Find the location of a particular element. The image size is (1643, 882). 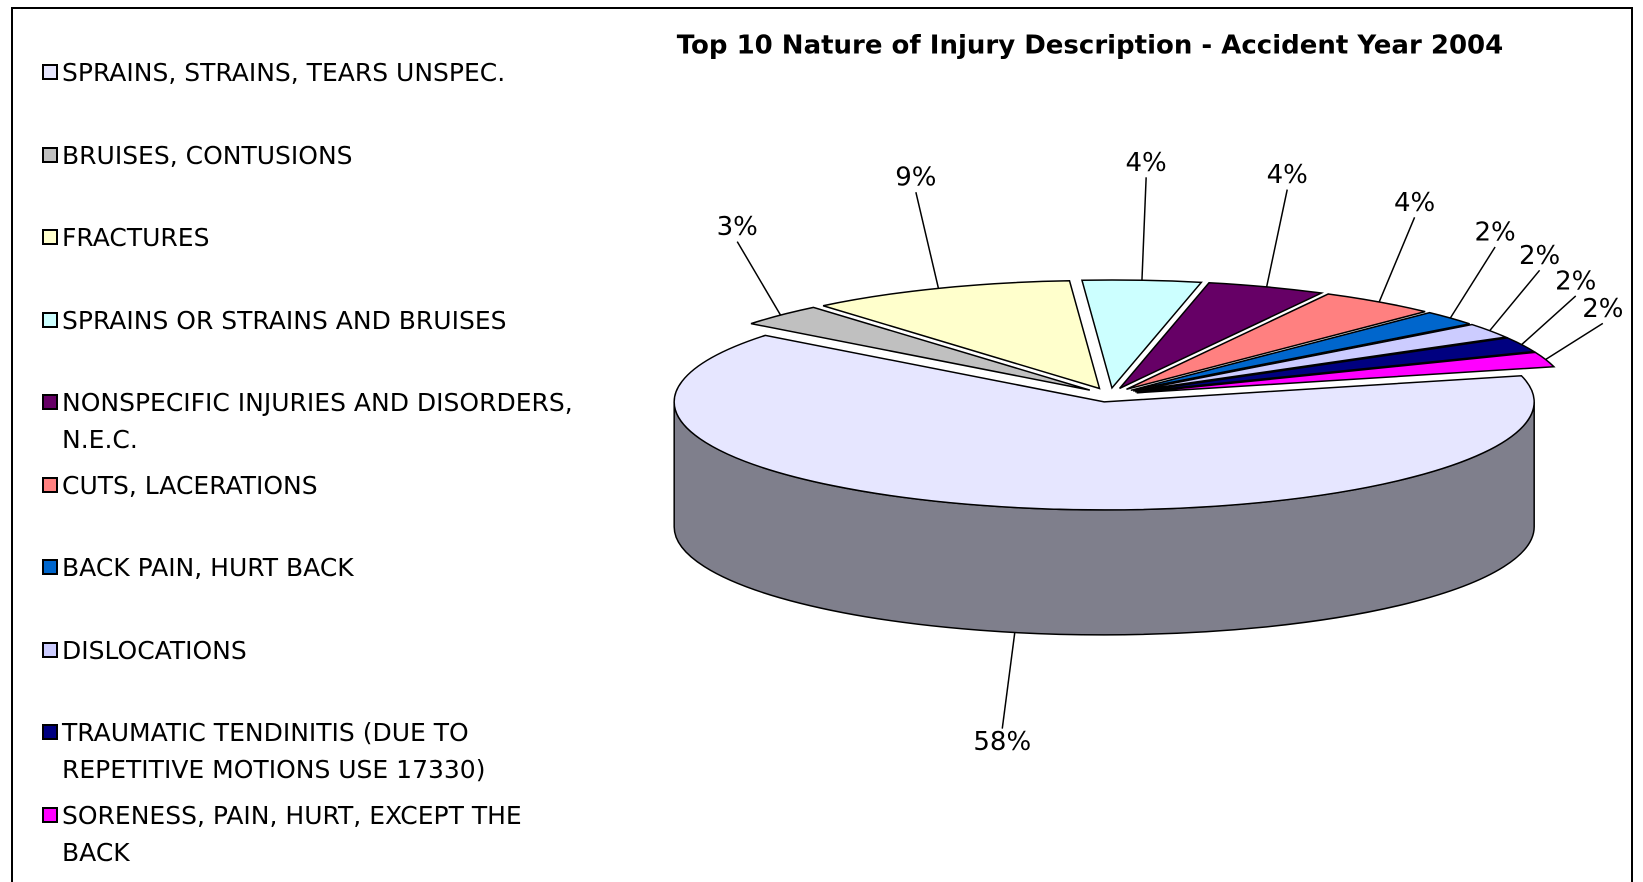

legend-item: SPRAINS, STRAINS, TEARS UNSPEC. is located at coordinates (312, 72).